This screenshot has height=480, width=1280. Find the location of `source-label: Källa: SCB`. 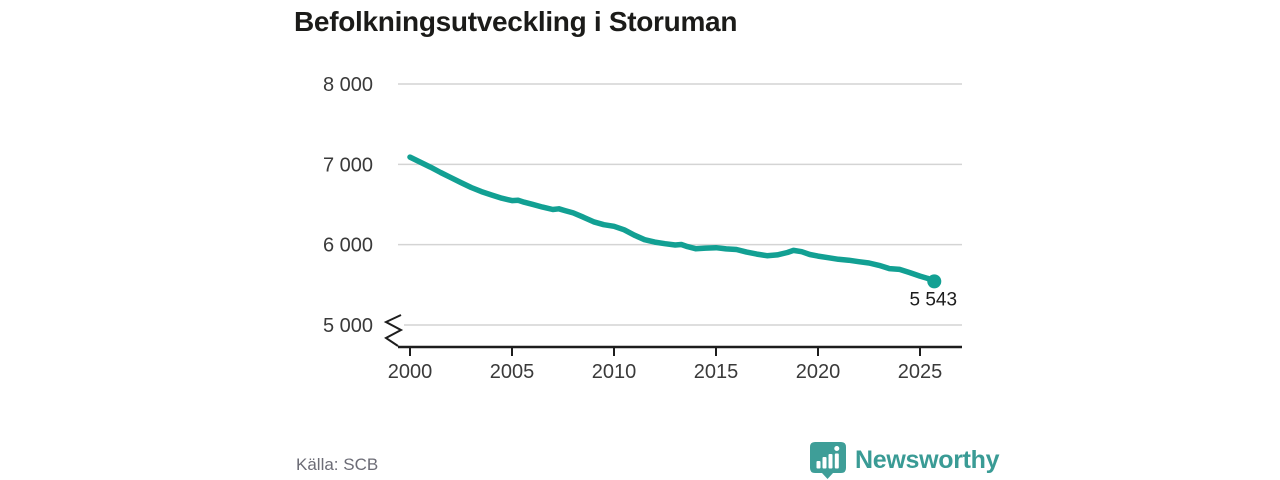

source-label: Källa: SCB is located at coordinates (337, 464).